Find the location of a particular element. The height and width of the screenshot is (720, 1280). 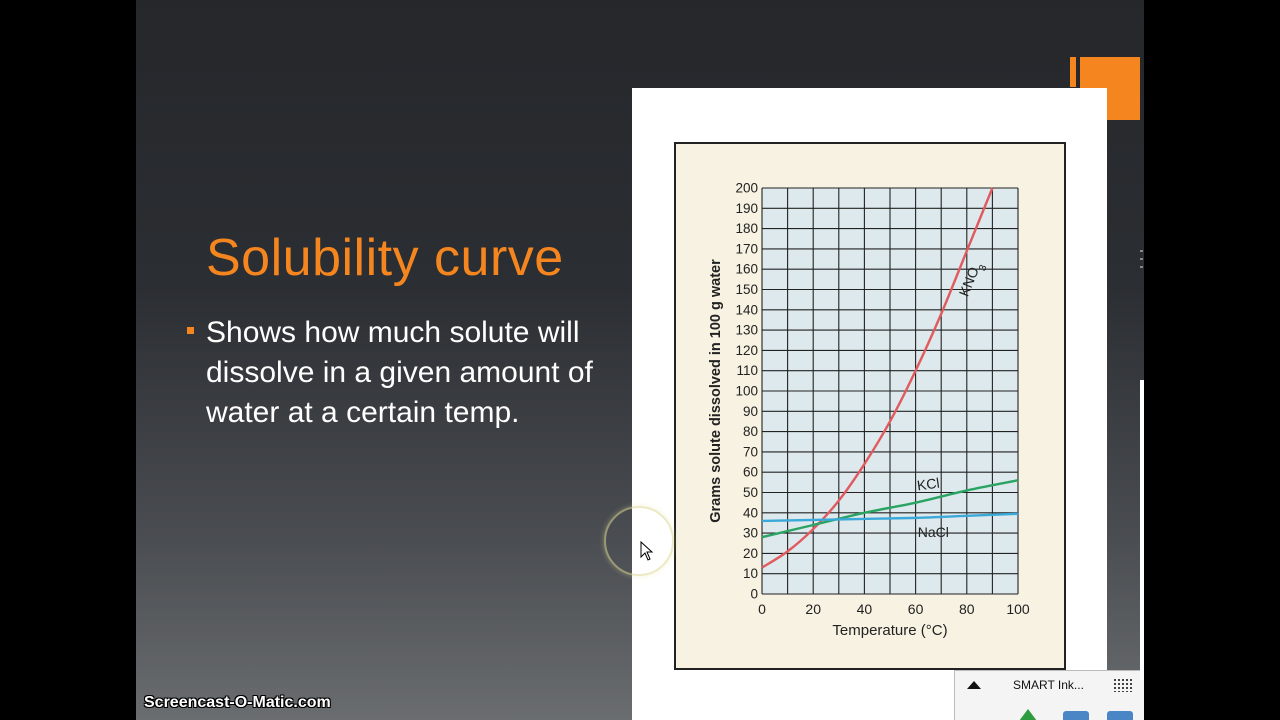

home-icon is located at coordinates (1028, 714).